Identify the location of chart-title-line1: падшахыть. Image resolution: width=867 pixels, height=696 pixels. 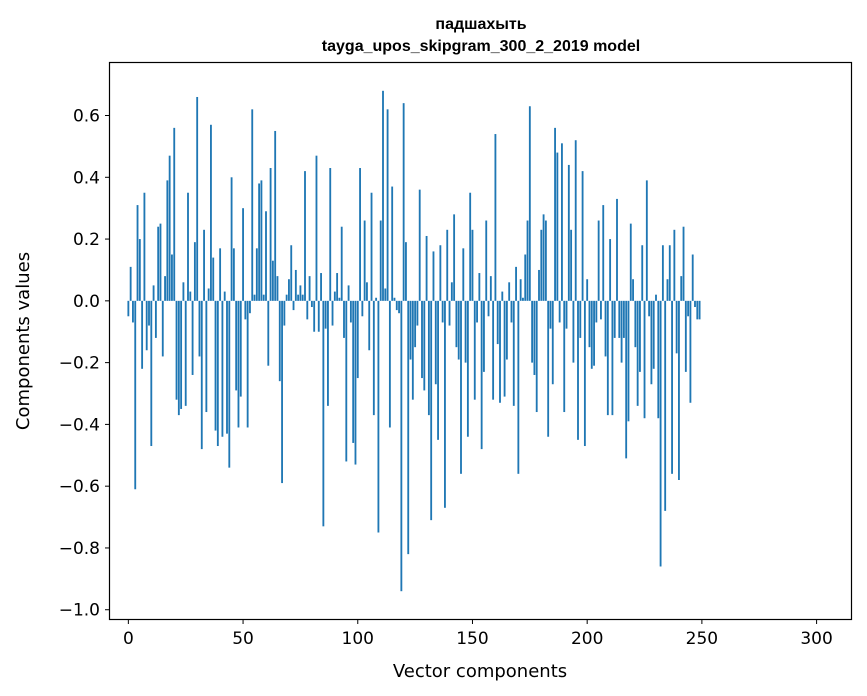
(480, 24).